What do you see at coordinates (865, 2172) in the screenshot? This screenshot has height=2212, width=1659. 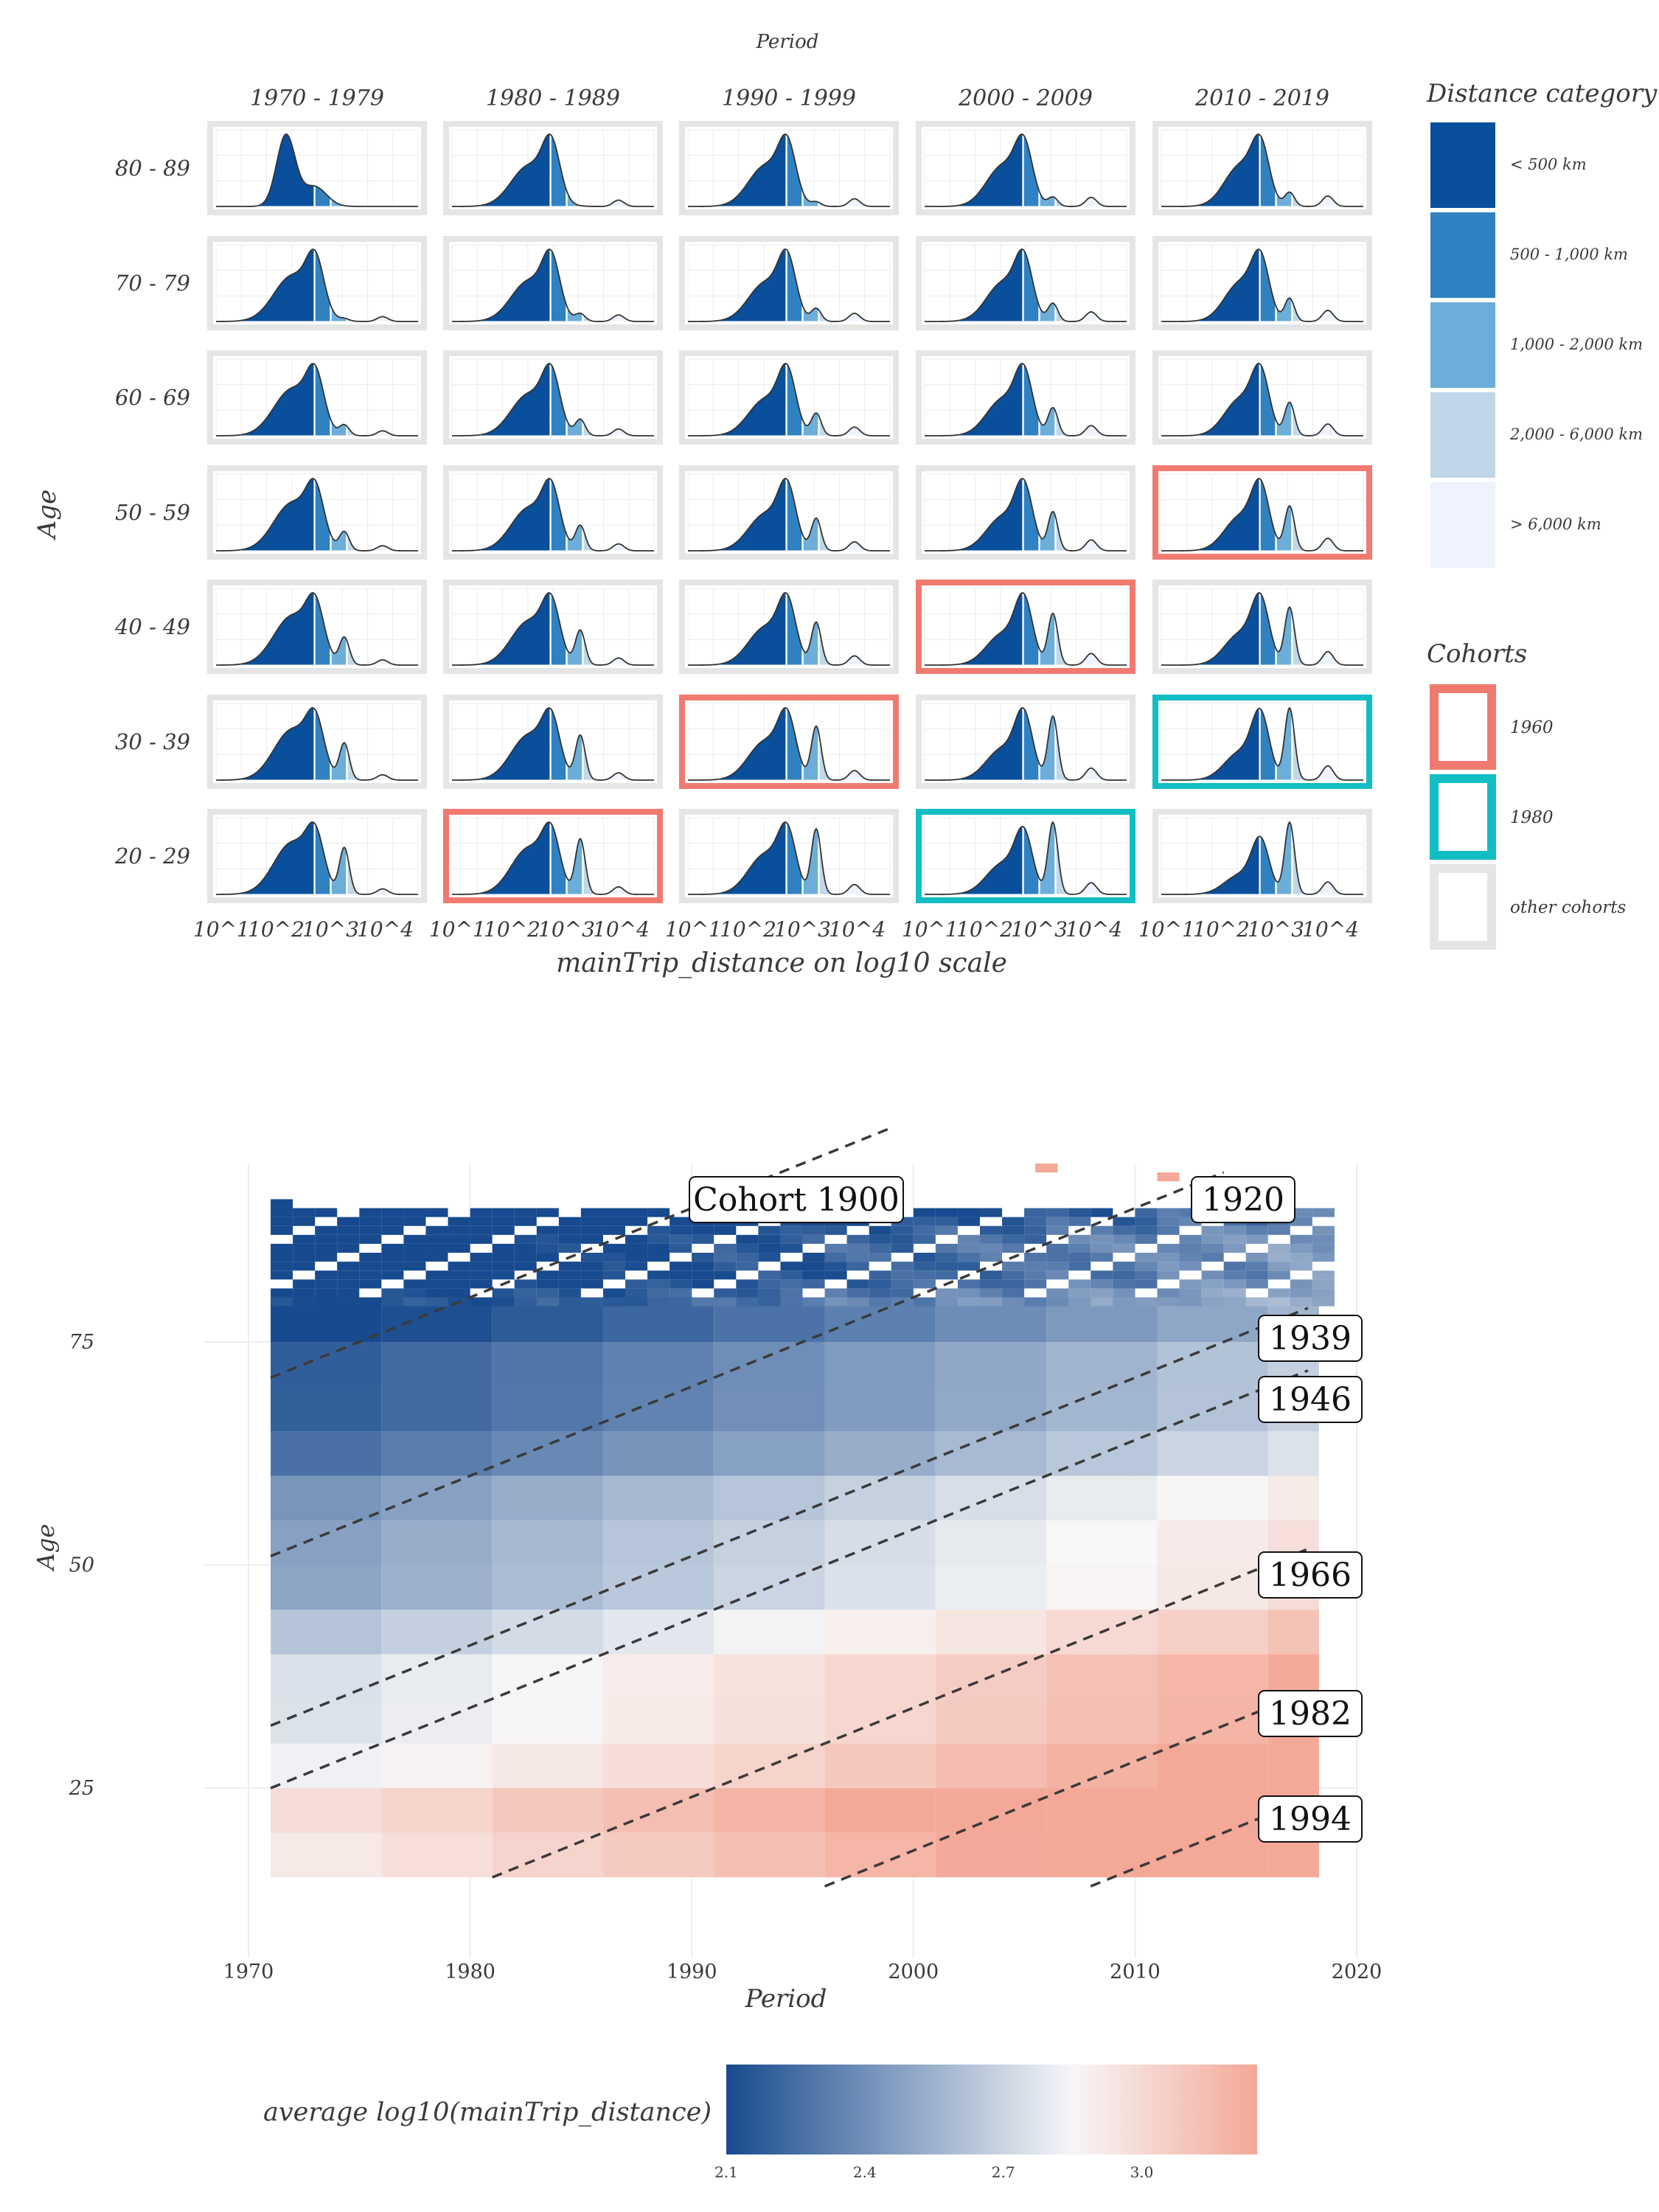 I see `colorbar-tick-label: 2.4` at bounding box center [865, 2172].